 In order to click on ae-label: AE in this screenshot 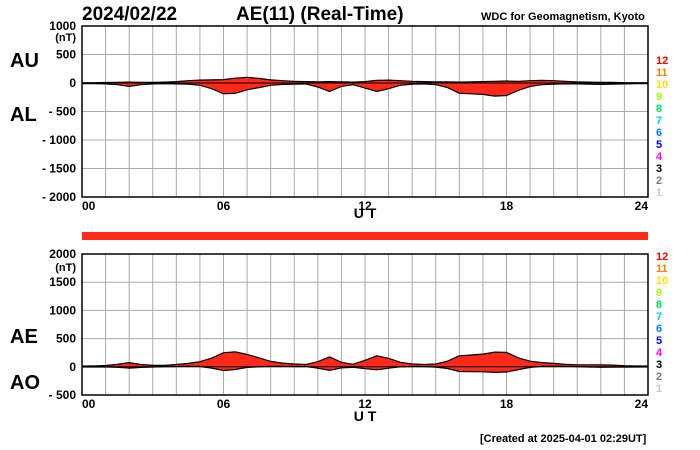, I will do `click(24, 337)`.